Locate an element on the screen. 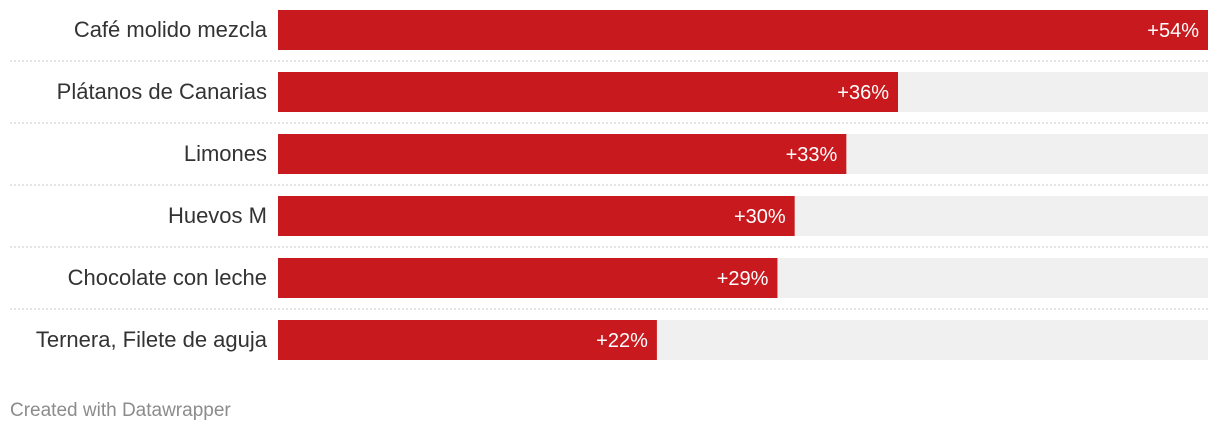 Image resolution: width=1220 pixels, height=436 pixels. category-label: Huevos M is located at coordinates (217, 215).